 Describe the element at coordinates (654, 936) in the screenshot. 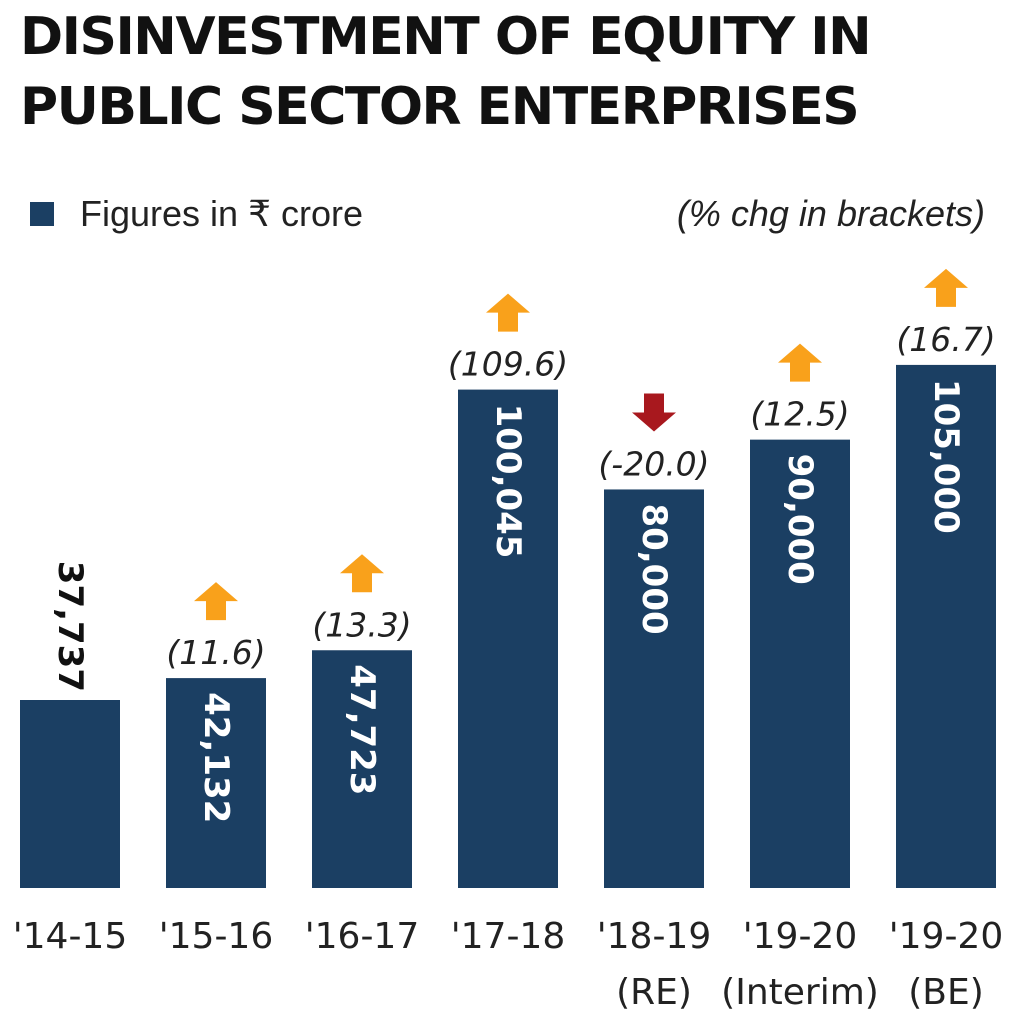

I see `category-label-4-0: '18-19` at that location.